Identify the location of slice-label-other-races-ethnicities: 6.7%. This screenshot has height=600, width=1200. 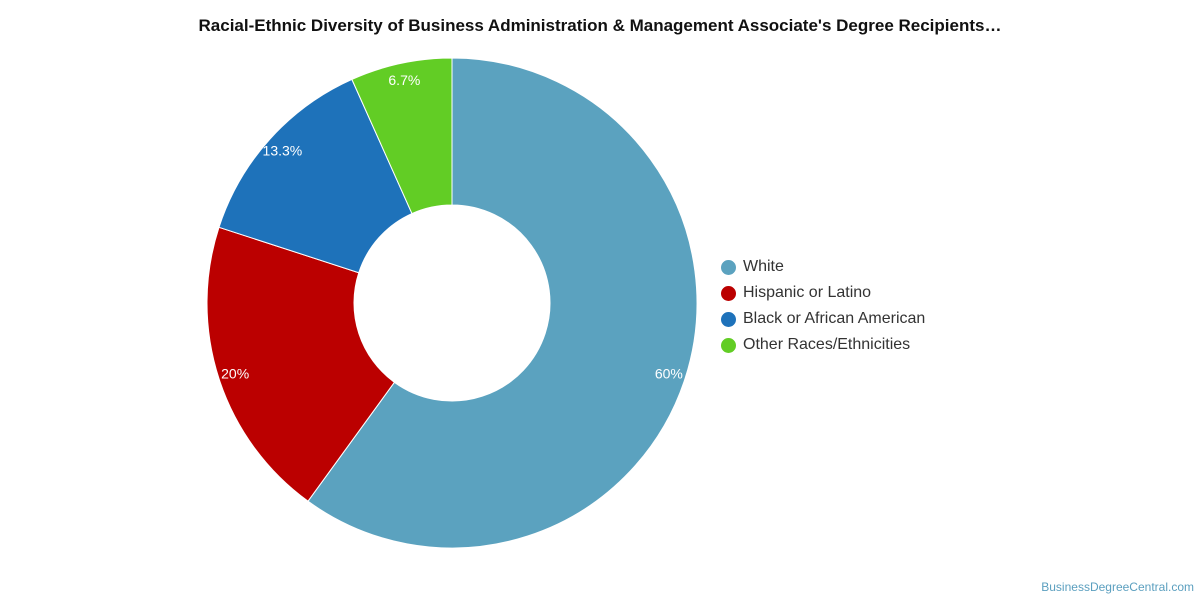
(404, 80).